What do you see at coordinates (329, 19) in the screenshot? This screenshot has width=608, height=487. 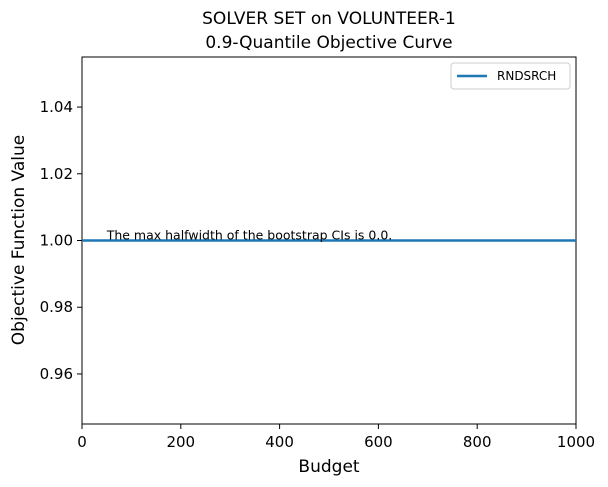 I see `chart-title: SOLVER SET on VOLUNTEER-1` at bounding box center [329, 19].